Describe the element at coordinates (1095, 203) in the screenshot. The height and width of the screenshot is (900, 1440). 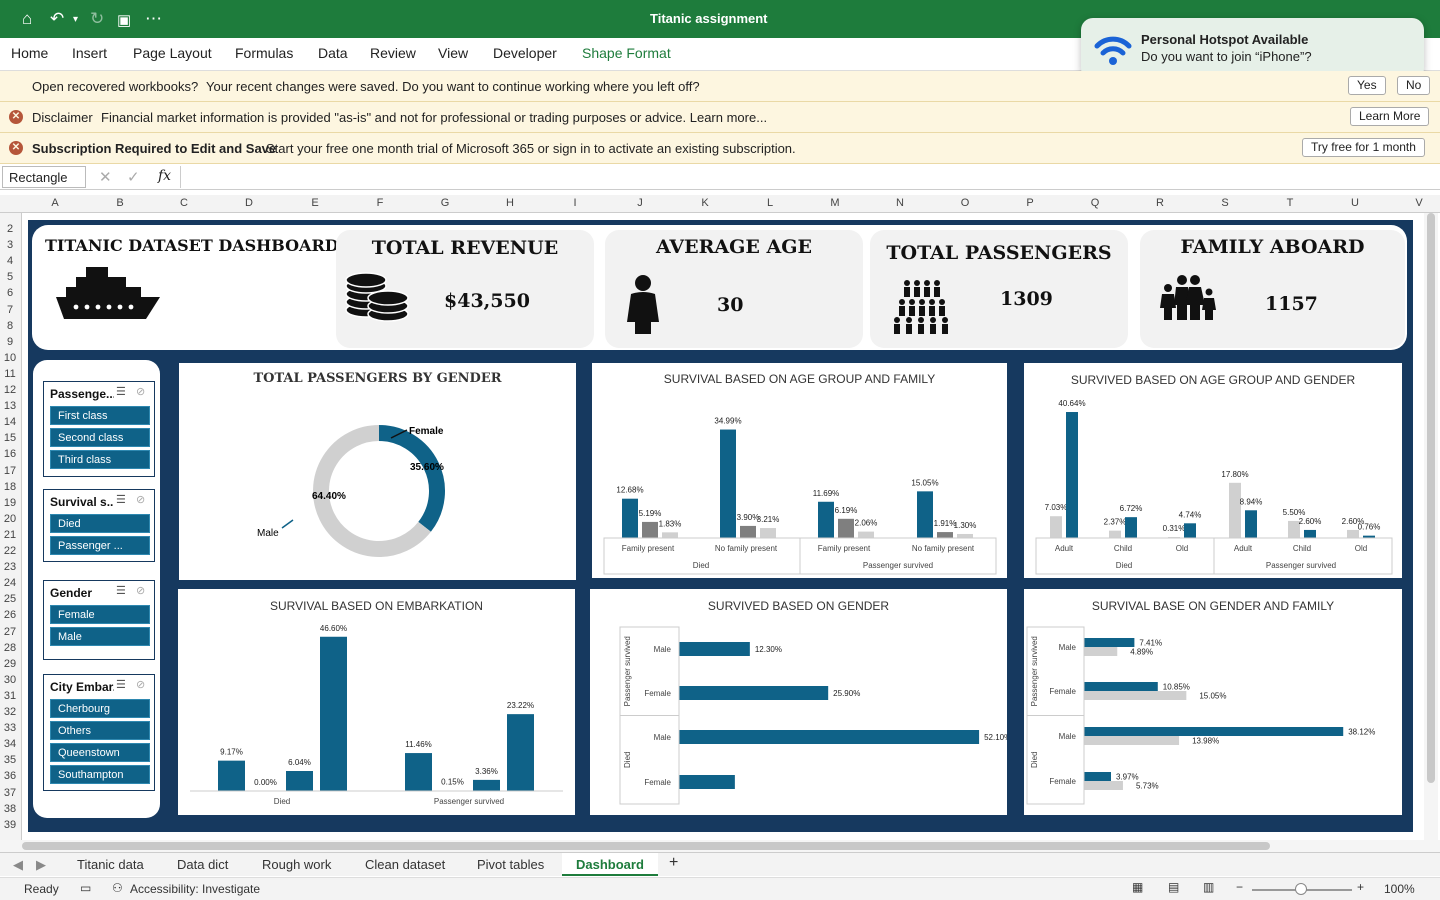
I see `column-header: Q` at that location.